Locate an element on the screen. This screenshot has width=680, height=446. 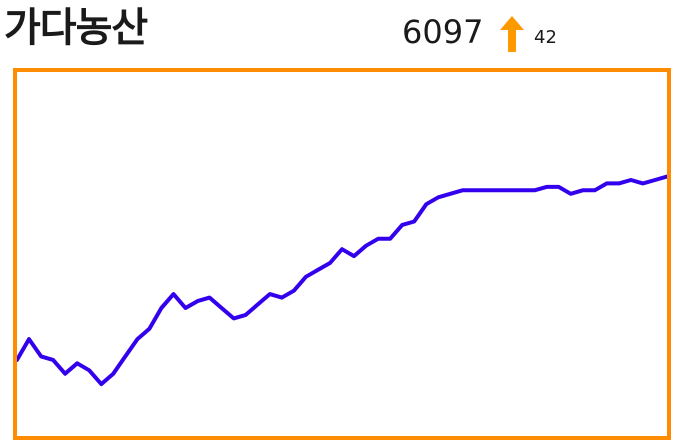
stock-name: 가다농산 is located at coordinates (76, 28).